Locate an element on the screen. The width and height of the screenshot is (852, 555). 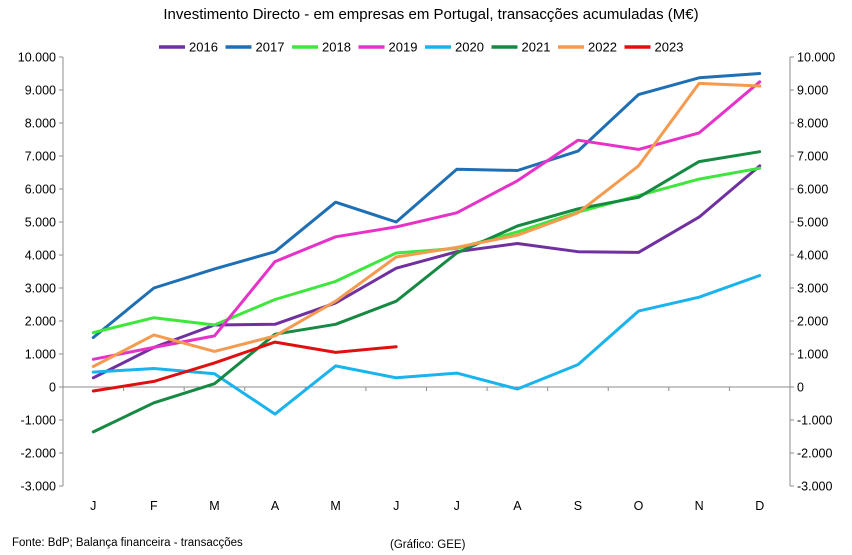
y-tick-label-right: 9.000 is located at coordinates (812, 91).